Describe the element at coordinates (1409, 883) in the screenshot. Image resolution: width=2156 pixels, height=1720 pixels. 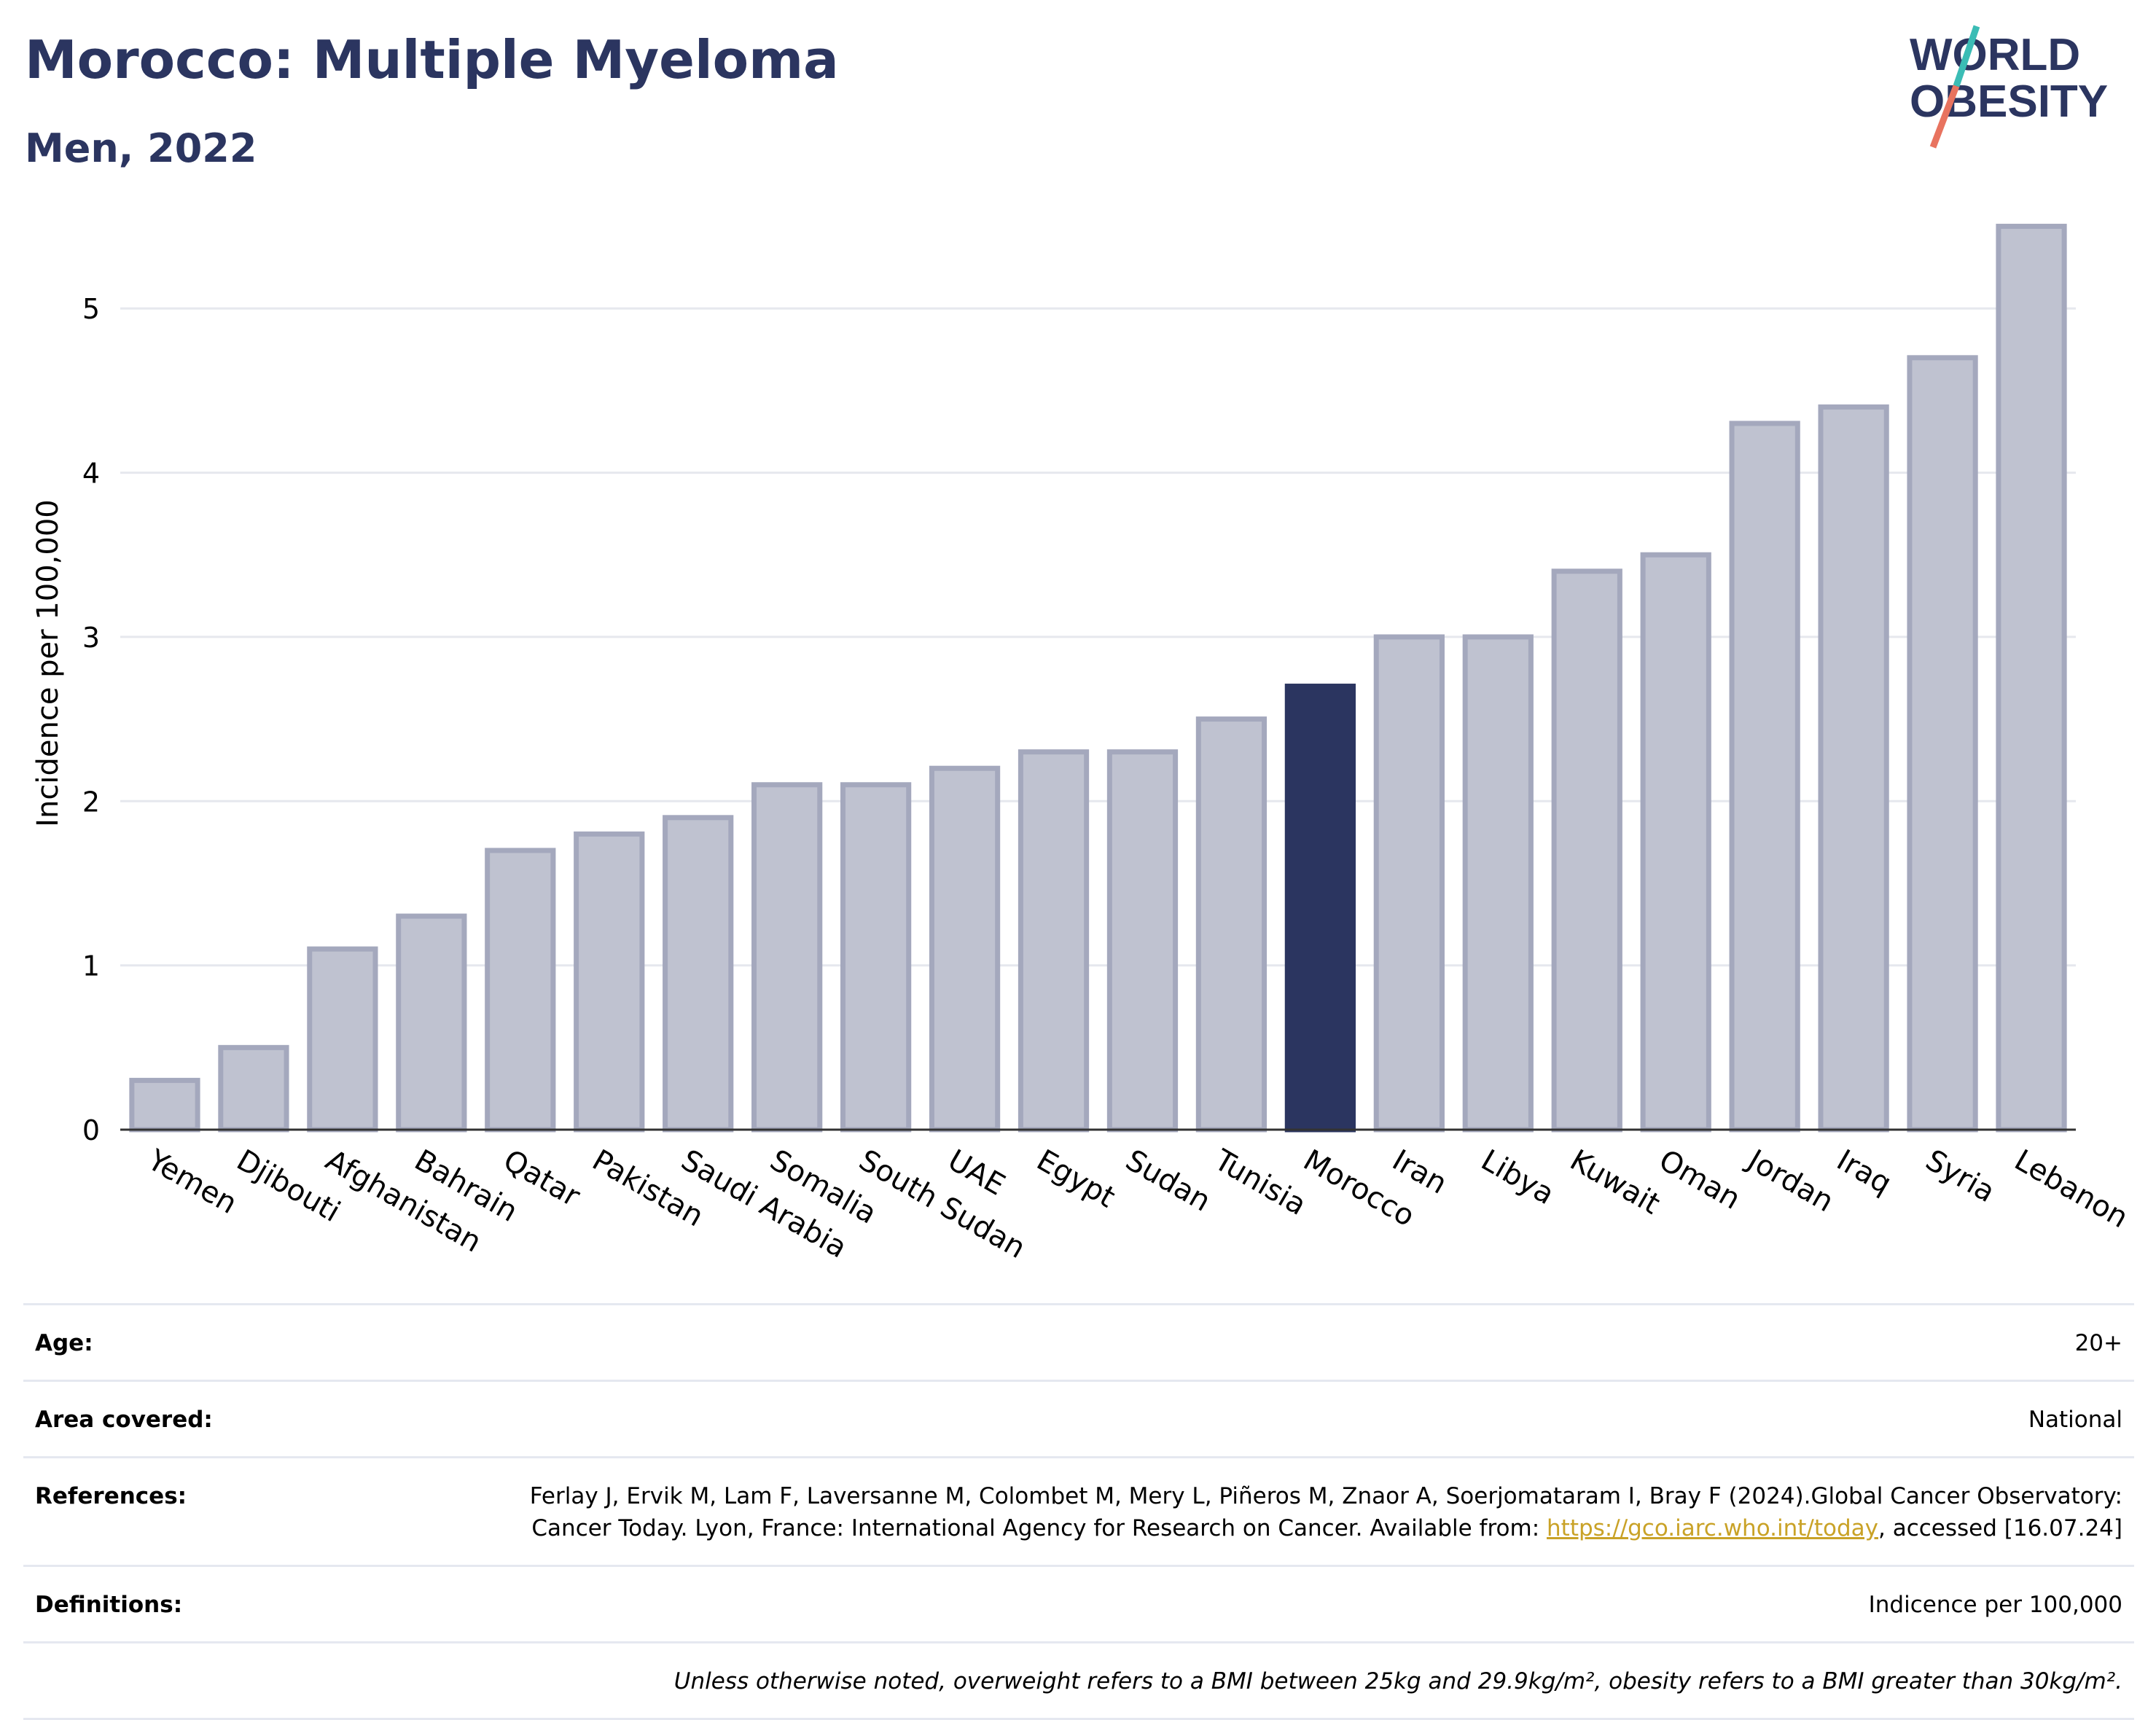
I see `bar-iran` at that location.